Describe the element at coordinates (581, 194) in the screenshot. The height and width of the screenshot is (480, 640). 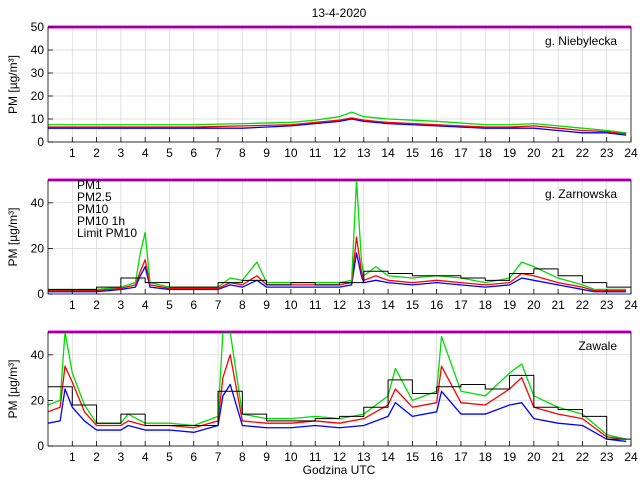
I see `station-label: g. Zarnowska` at that location.